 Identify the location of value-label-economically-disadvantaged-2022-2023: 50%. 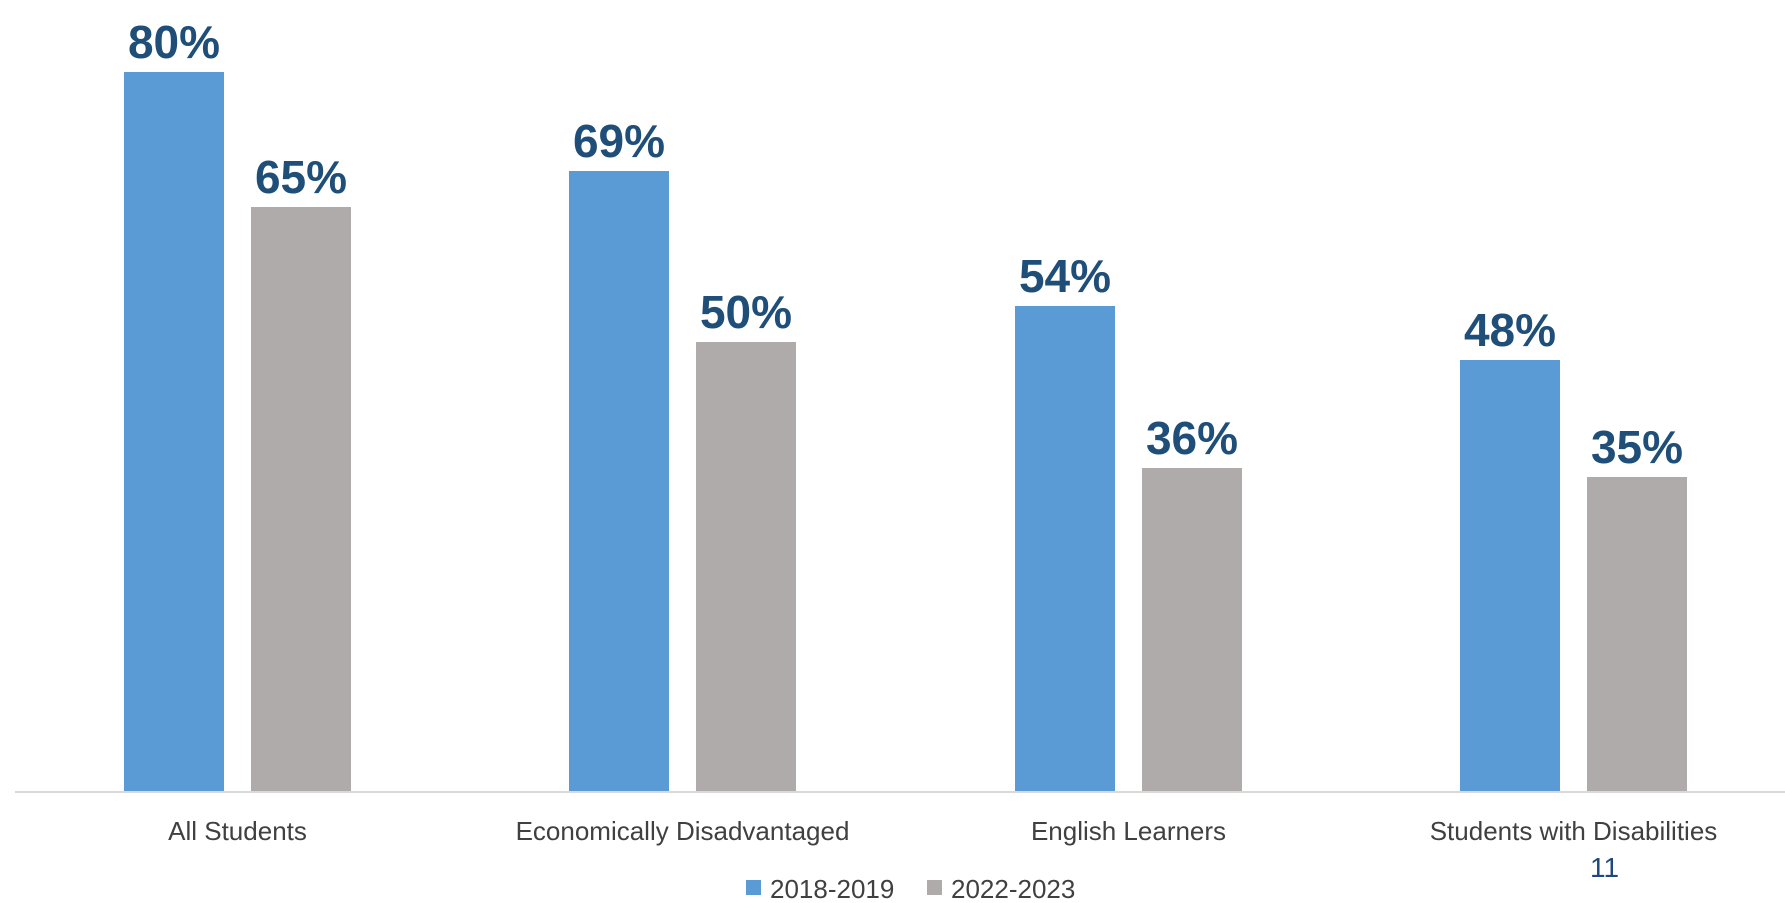
(746, 312).